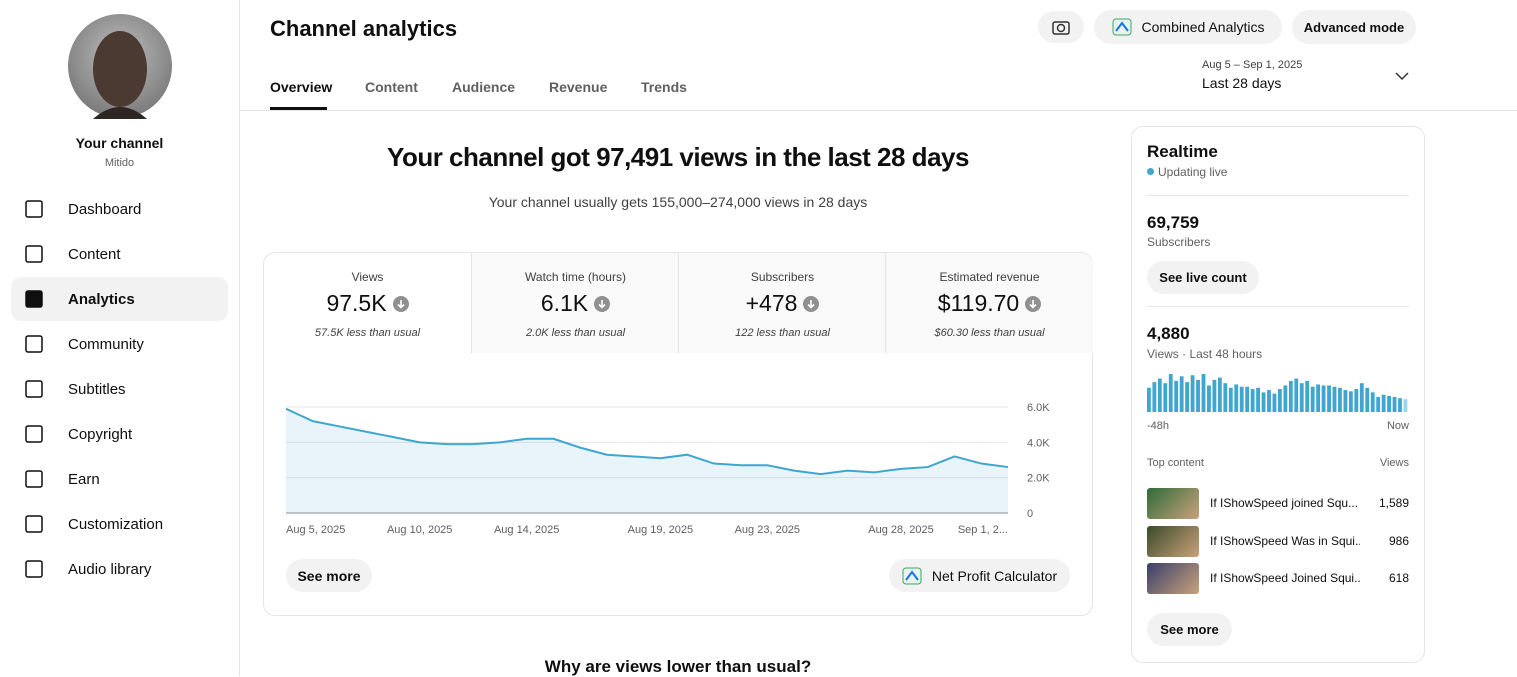  I want to click on metric-tab: Views 97.5K 57.5K less than usual, so click(367, 303).